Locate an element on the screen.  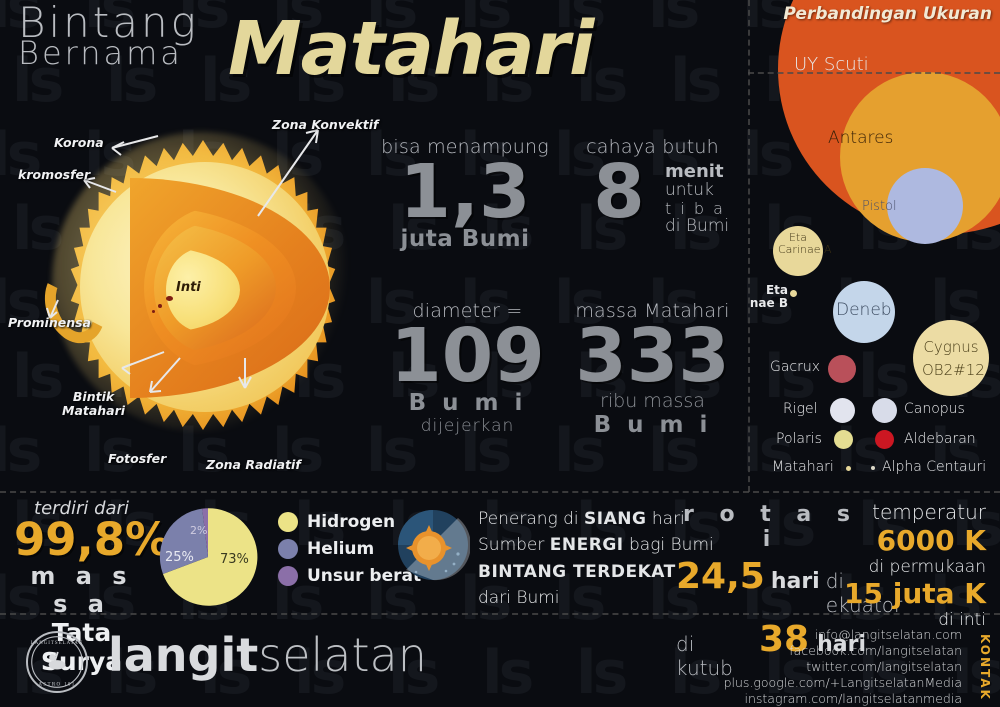
star-label-eta-carinae-a-line2: Carinae A is located at coordinates (805, 249).